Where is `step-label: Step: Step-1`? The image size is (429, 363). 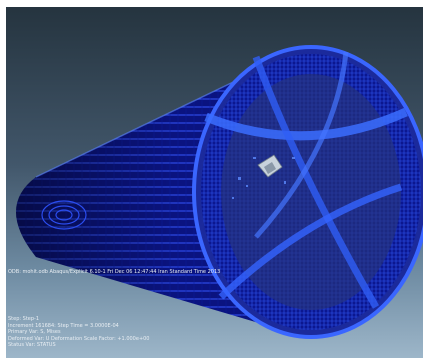
step-label: Step: Step-1 is located at coordinates (24, 319).